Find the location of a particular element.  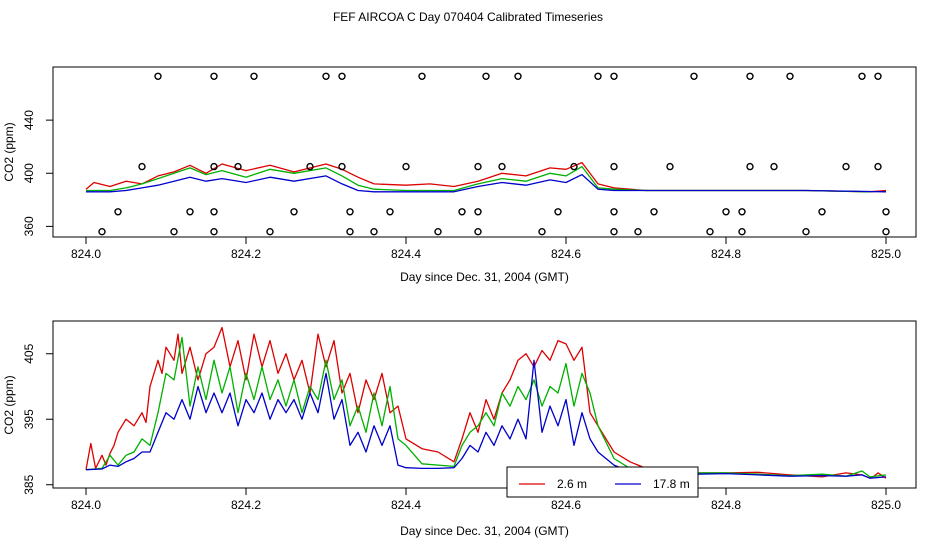

upper-y-axis-label: CO2 (ppm) is located at coordinates (9, 151).